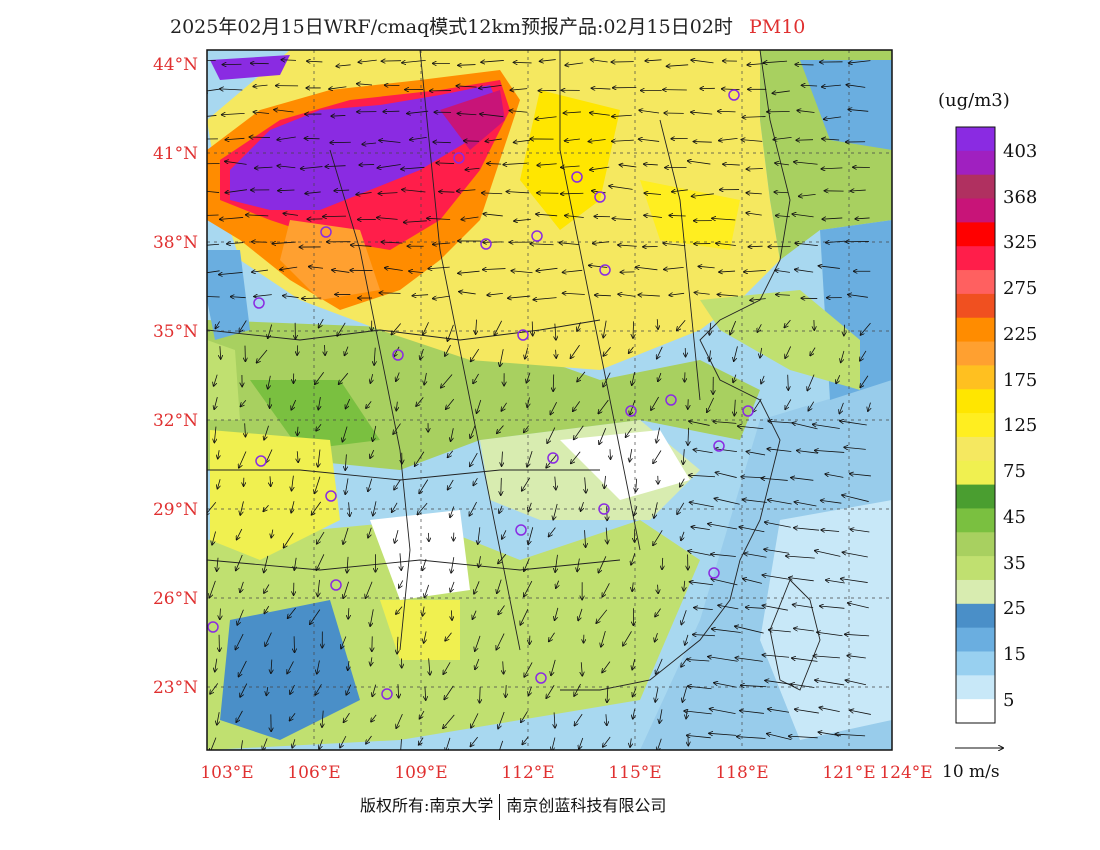 This screenshot has width=1100, height=850. What do you see at coordinates (974, 100) in the screenshot?
I see `colorbar-unit: (ug/m3)` at bounding box center [974, 100].